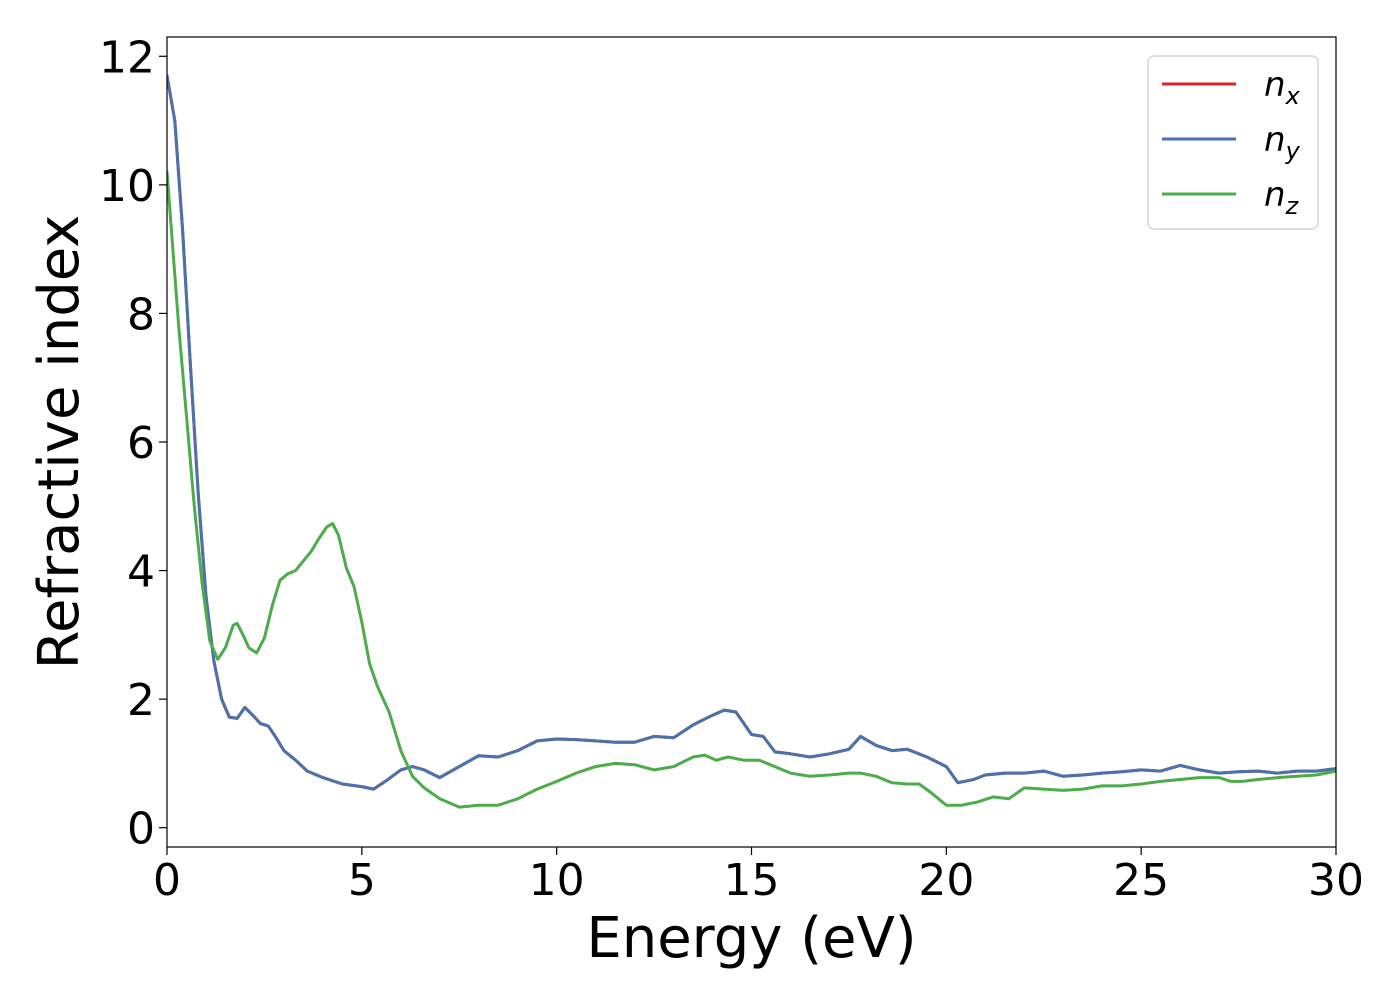  What do you see at coordinates (1282, 197) in the screenshot?
I see `legend-label-nz: nz` at bounding box center [1282, 197].